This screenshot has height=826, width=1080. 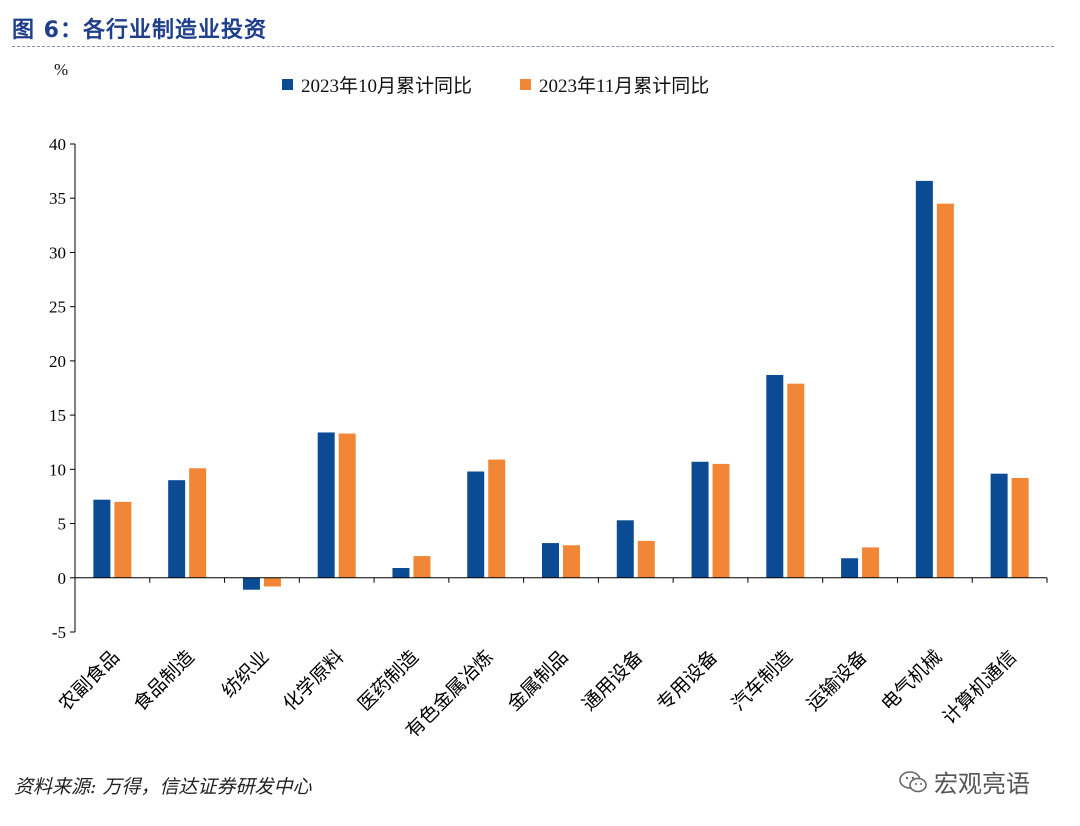 I want to click on legend-item-series-1: 2023年10月累计同比, so click(x=377, y=84).